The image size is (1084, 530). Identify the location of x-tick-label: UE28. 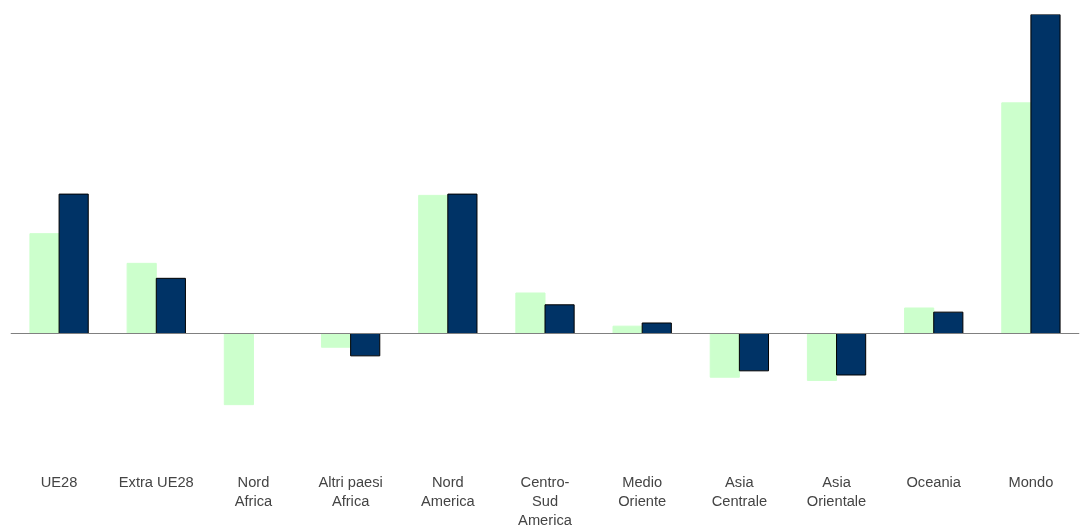
(59, 481).